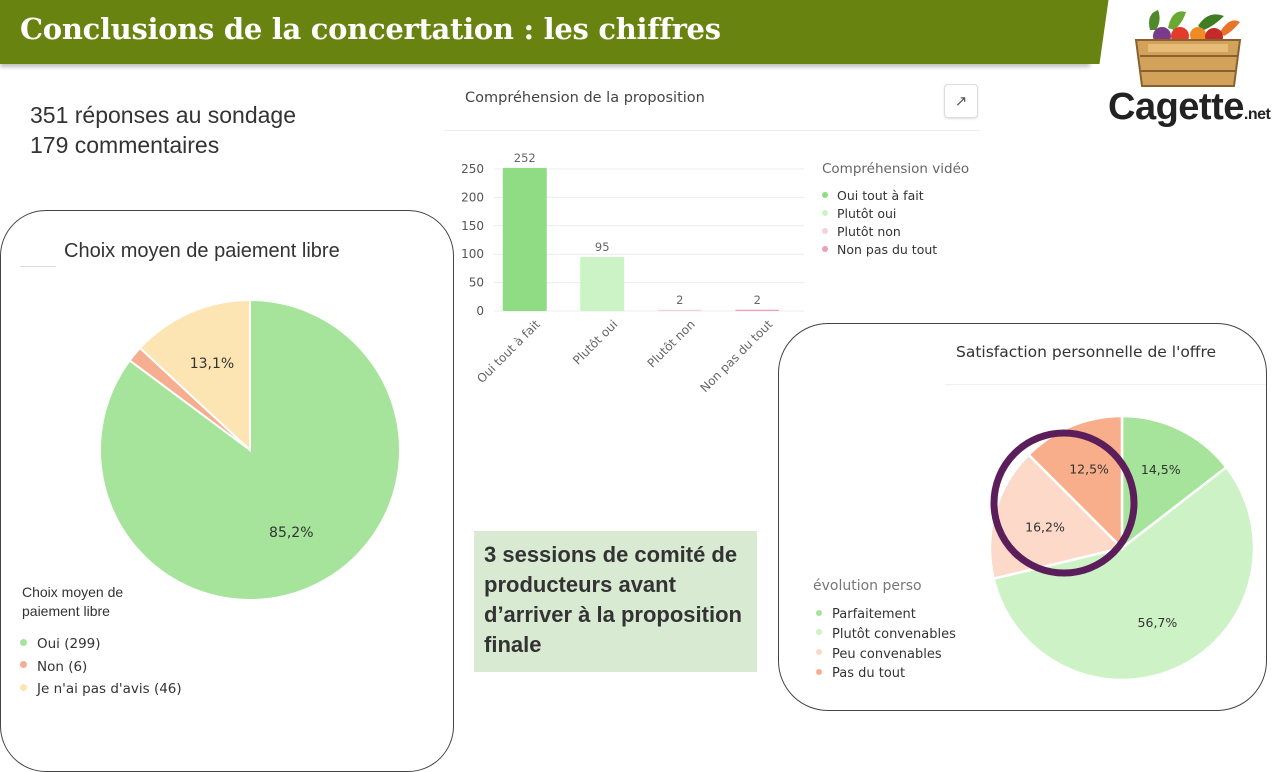 The image size is (1280, 772). Describe the element at coordinates (1089, 469) in the screenshot. I see `slice-label: 12,5%` at that location.